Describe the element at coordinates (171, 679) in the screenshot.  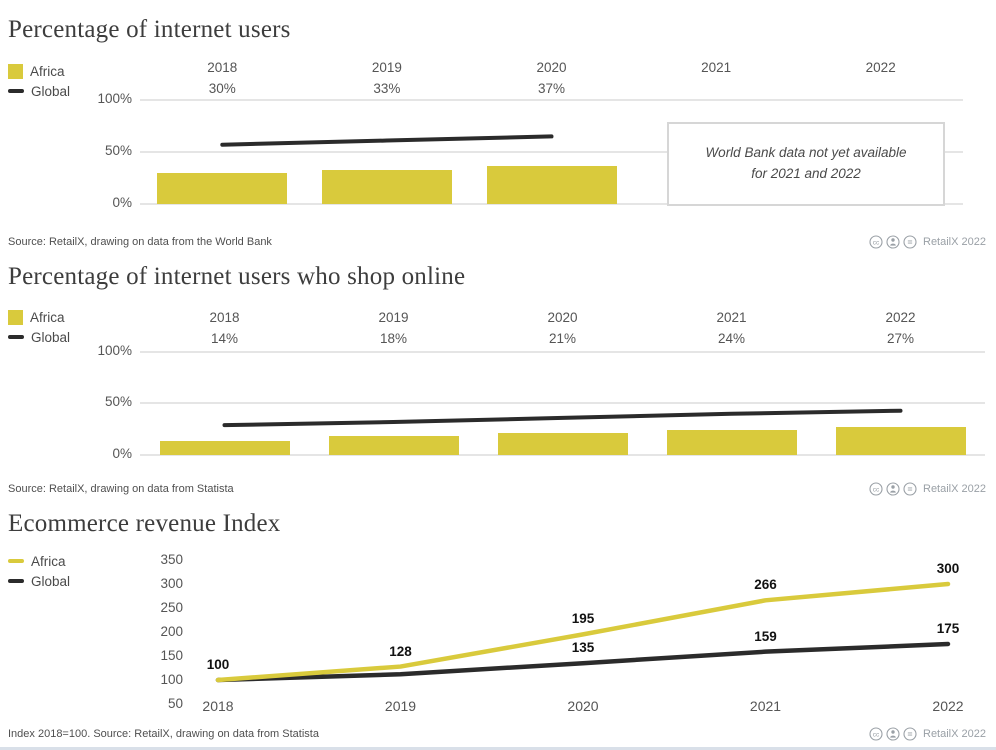
I see `y-axis-label: 100` at that location.